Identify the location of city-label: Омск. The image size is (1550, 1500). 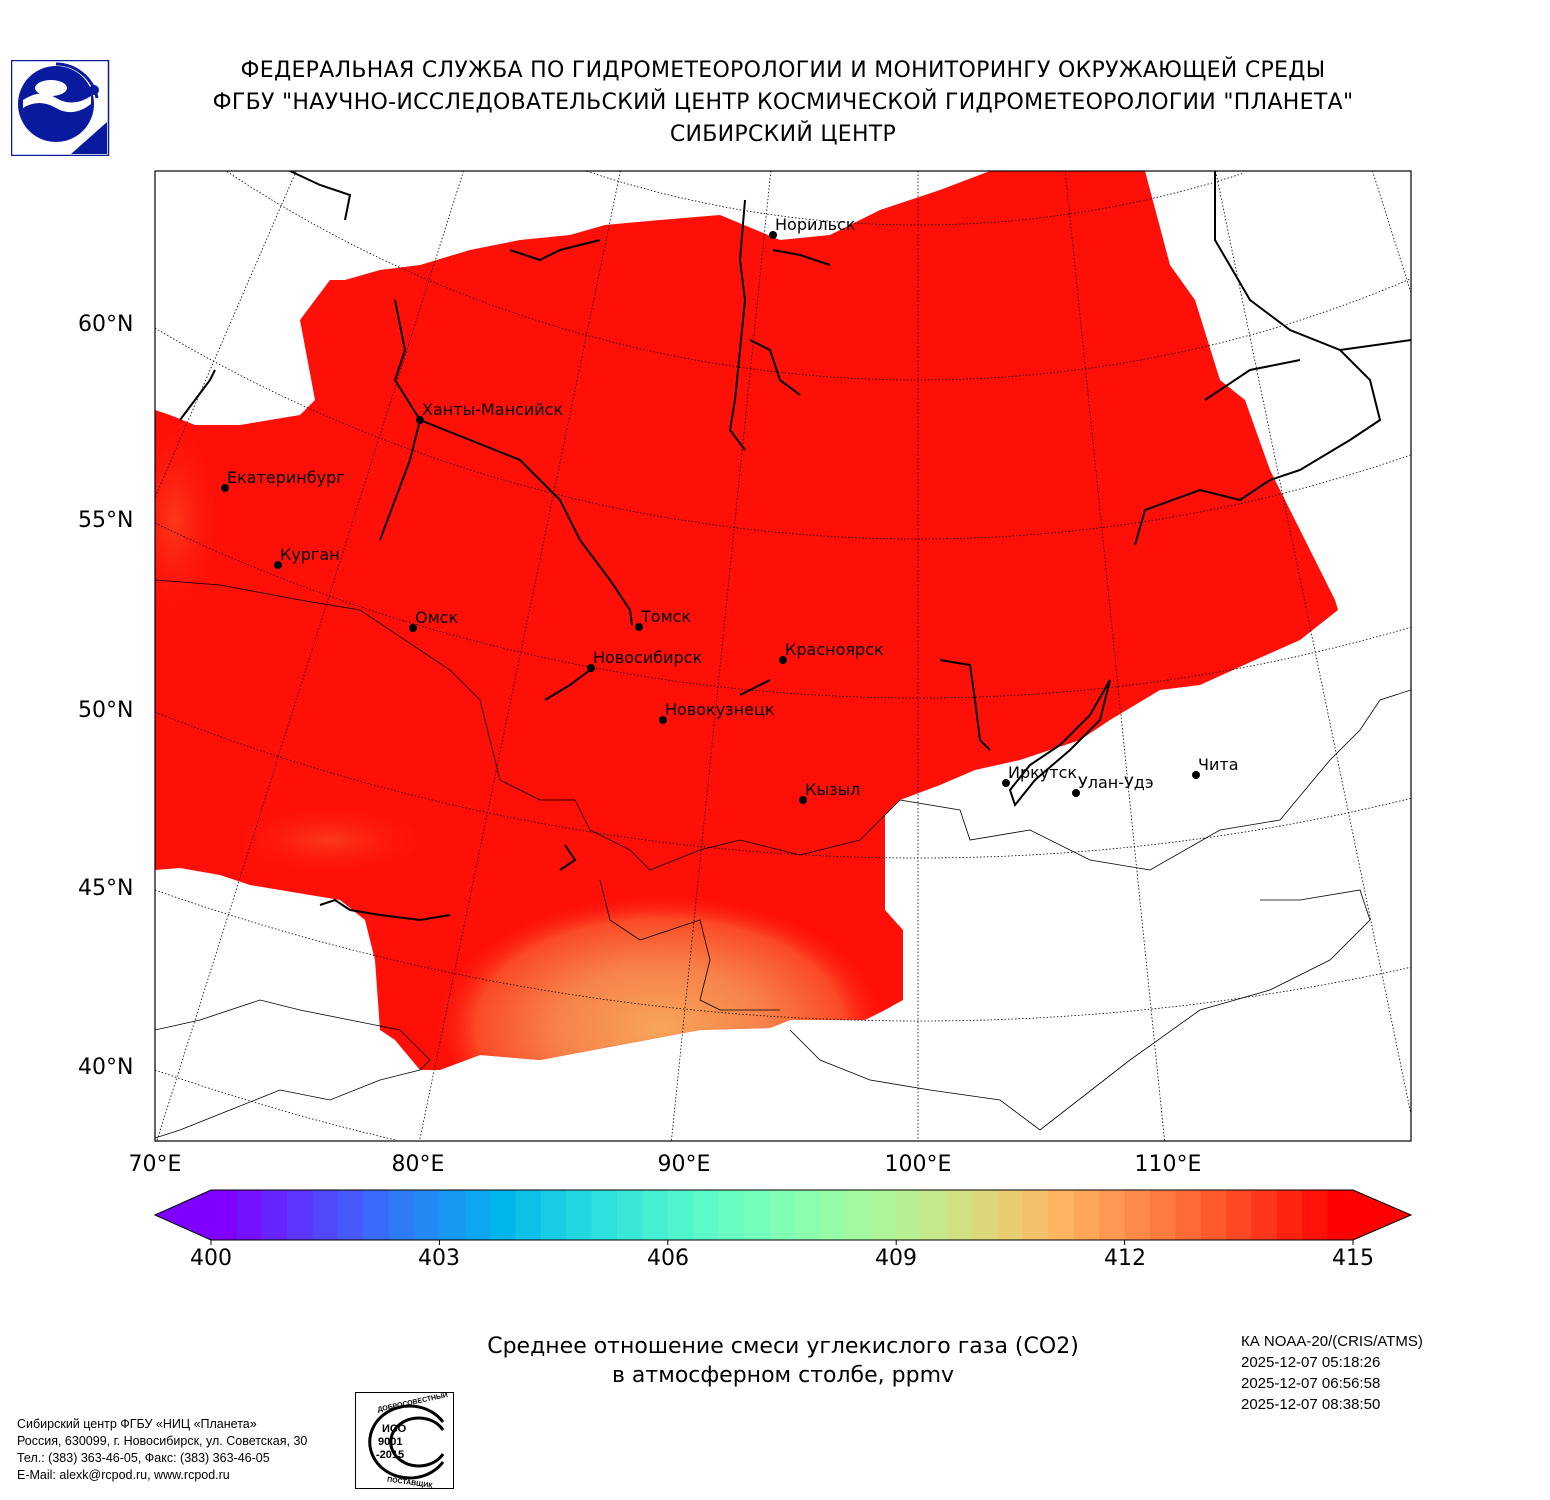
(437, 617).